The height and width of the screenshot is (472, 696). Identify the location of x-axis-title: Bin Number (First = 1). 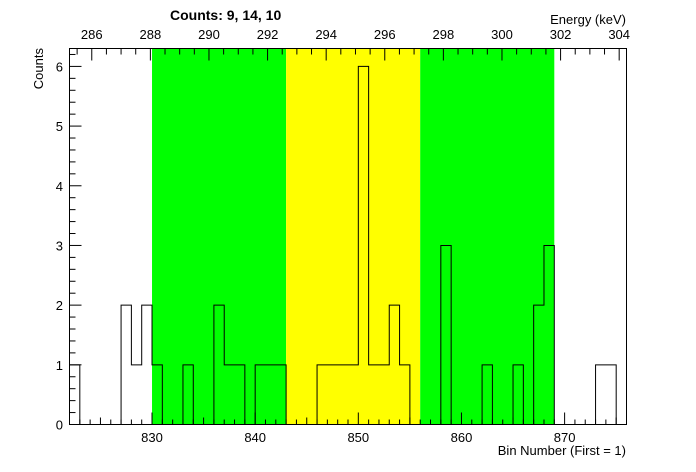
(562, 450).